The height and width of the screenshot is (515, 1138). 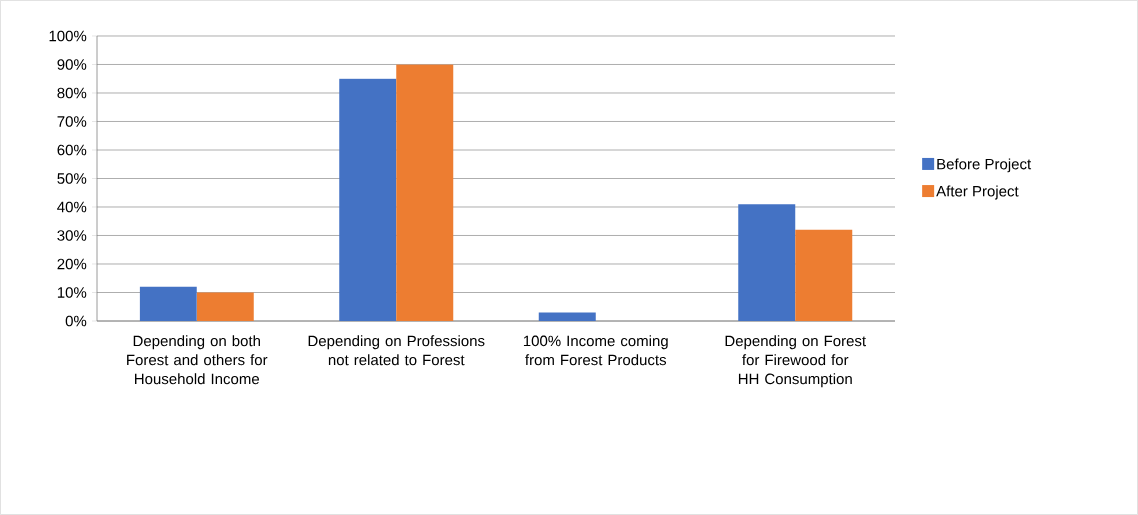 What do you see at coordinates (595, 350) in the screenshot?
I see `x-tick-label: 100% Income coming from Forest Products` at bounding box center [595, 350].